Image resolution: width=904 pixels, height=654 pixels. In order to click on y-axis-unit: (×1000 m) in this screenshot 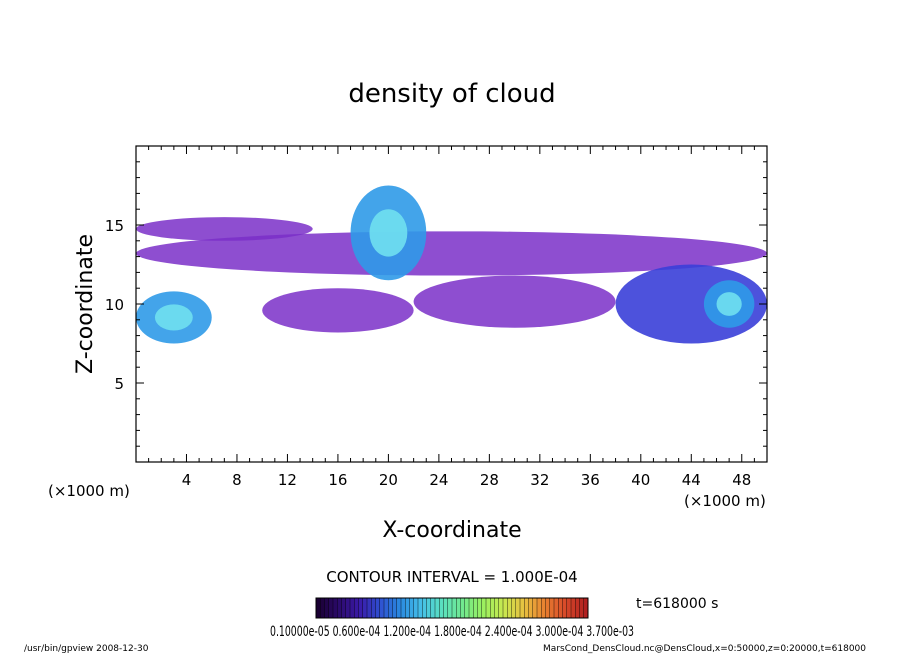, I will do `click(89, 491)`.